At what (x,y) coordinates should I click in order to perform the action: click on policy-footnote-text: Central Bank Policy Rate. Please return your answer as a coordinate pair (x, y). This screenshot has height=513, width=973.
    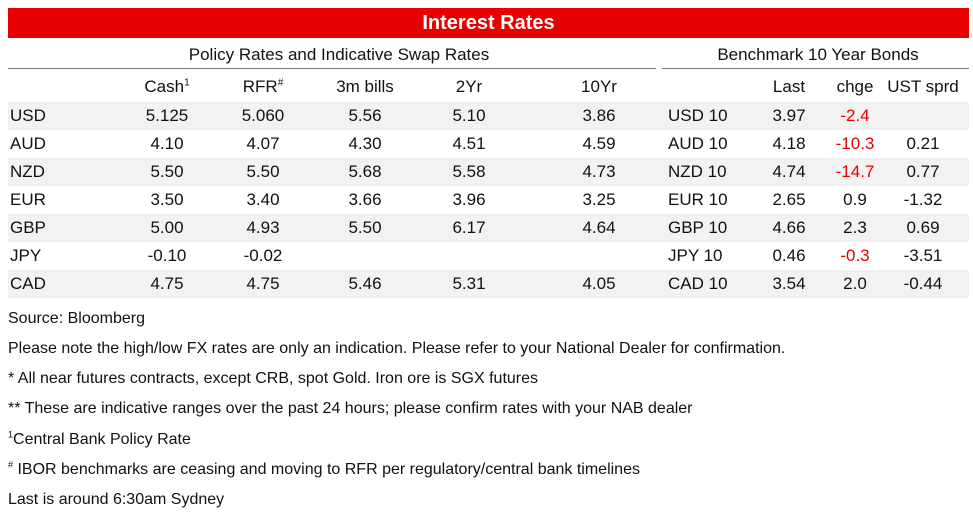
    Looking at the image, I should click on (102, 439).